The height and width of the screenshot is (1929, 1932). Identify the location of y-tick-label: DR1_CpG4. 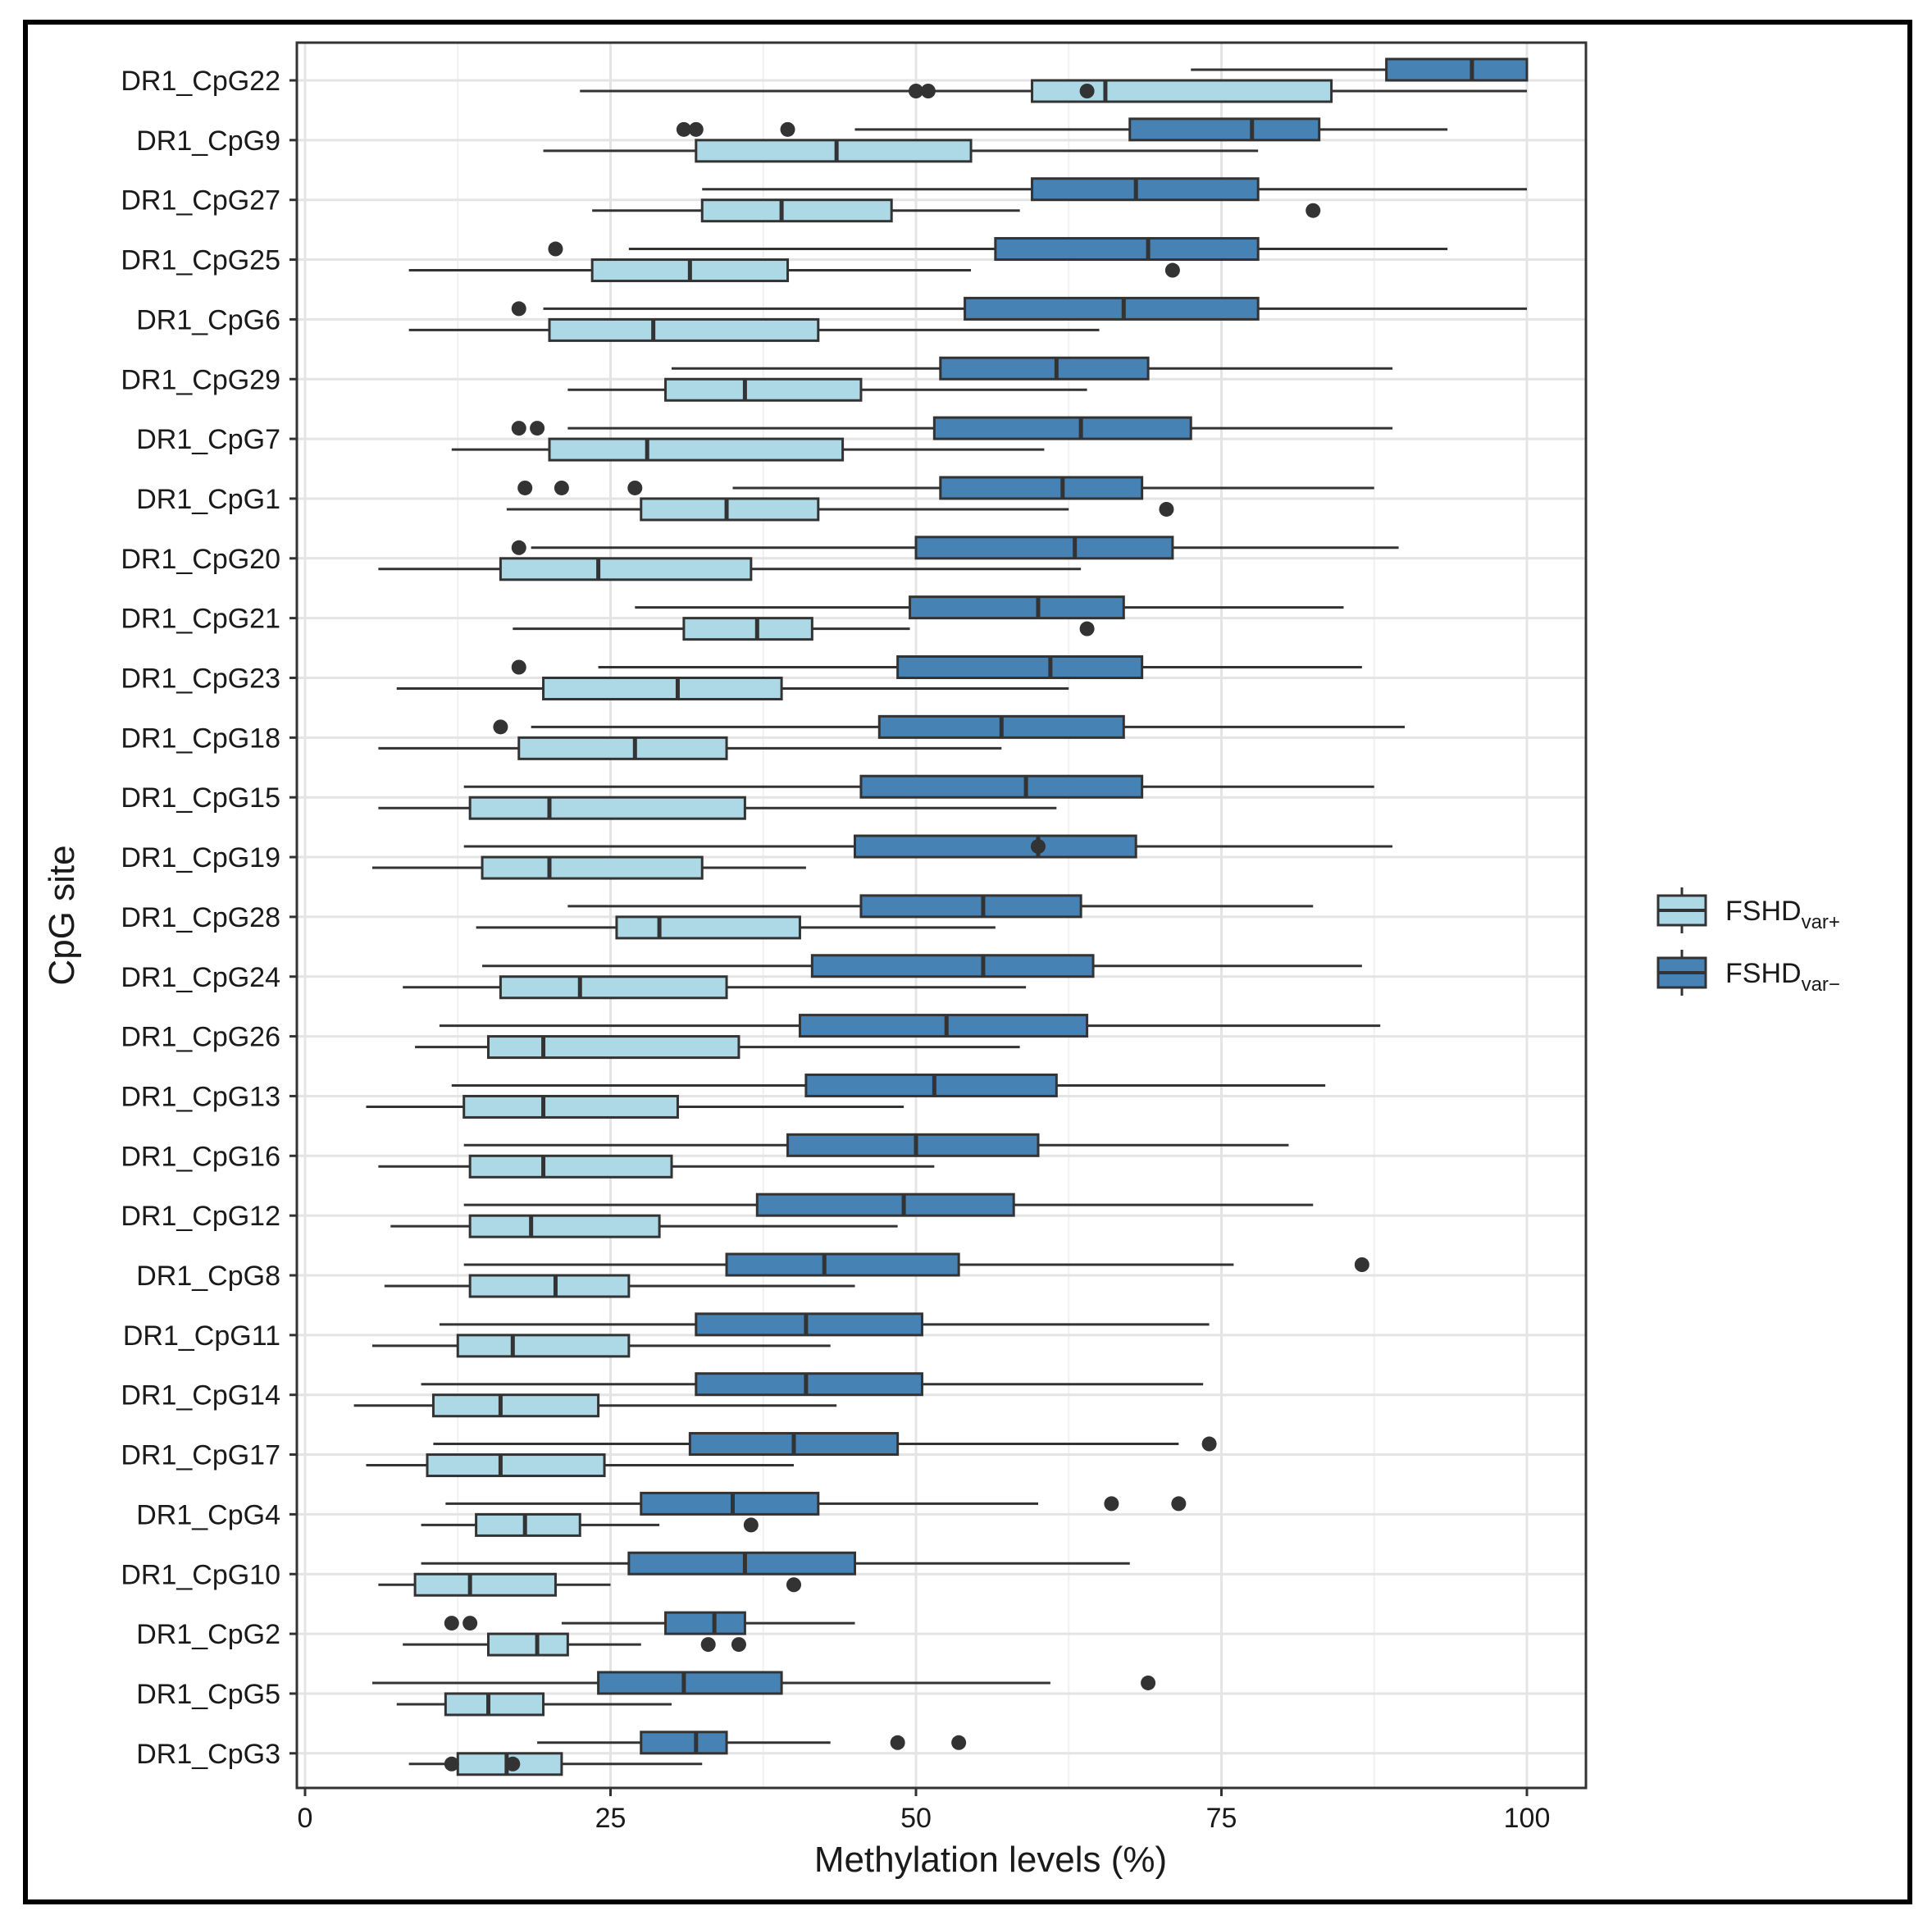
(208, 1515).